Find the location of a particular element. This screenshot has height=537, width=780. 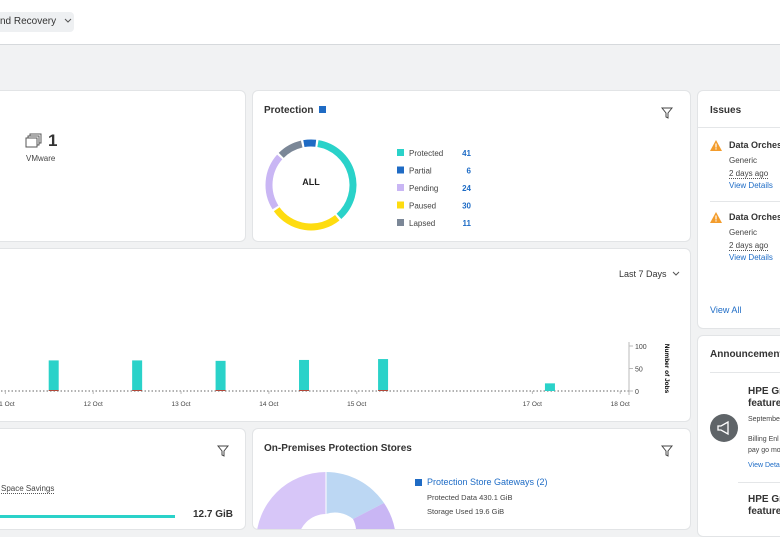

legend-value: 6 is located at coordinates (469, 171).